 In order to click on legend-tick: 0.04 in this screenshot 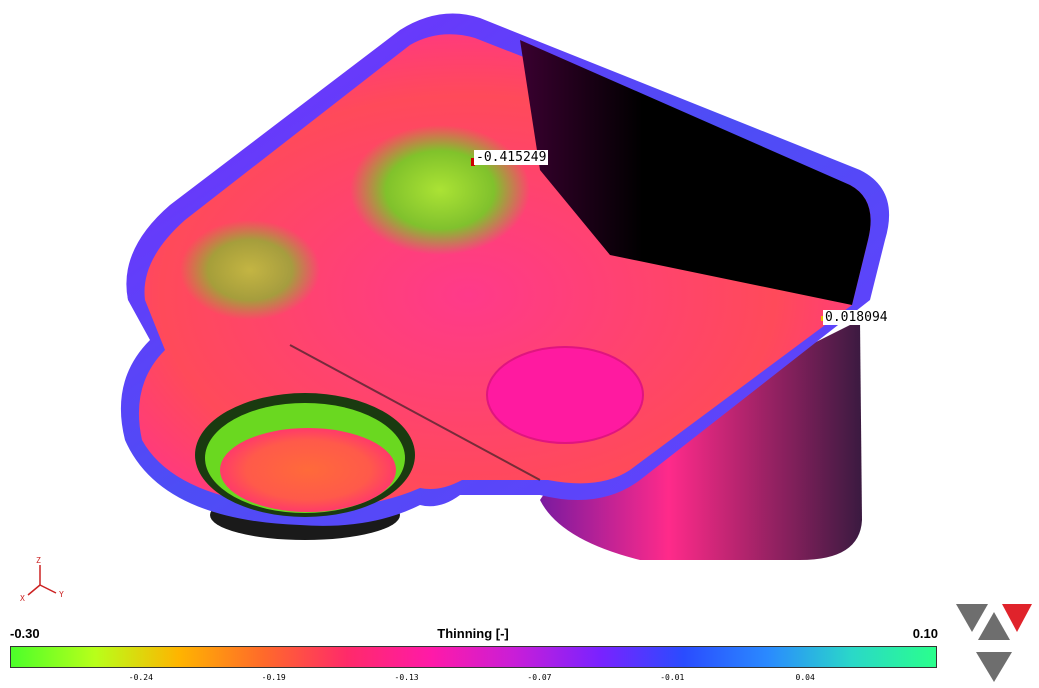, I will do `click(805, 677)`.